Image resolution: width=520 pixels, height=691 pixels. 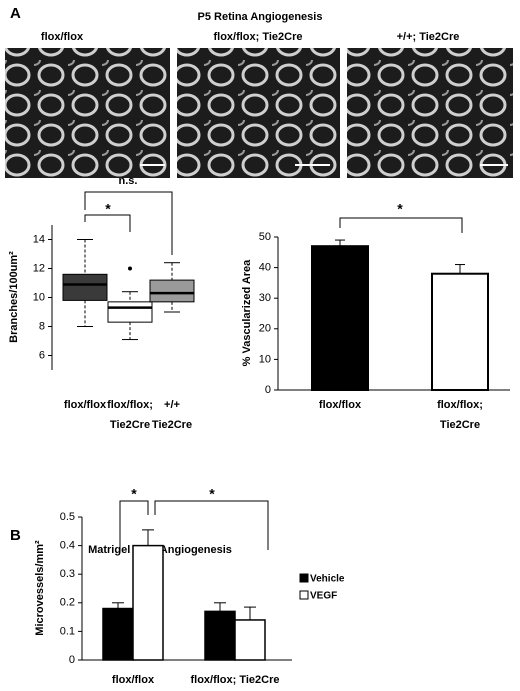 I want to click on image-label: +/+; Tie2Cre, so click(x=428, y=37).